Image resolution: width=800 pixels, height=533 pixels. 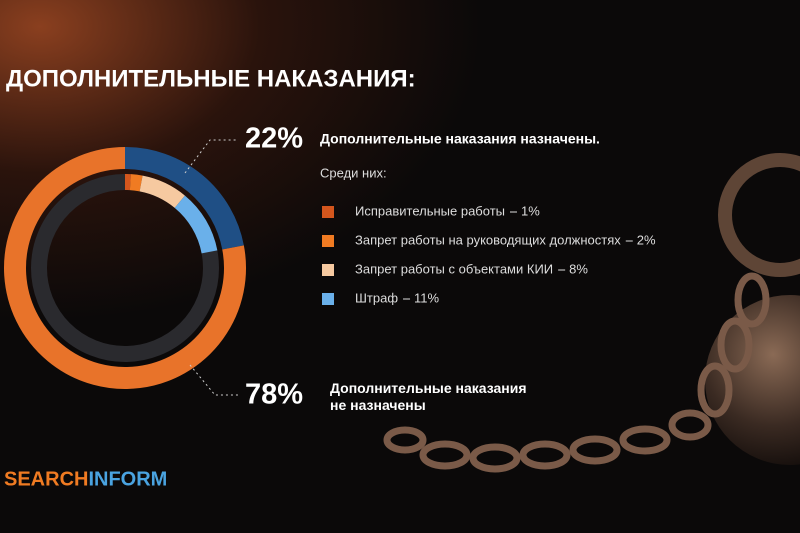 I want to click on legend-label: Запрет работы на руководящих должностях, so click(x=488, y=239).